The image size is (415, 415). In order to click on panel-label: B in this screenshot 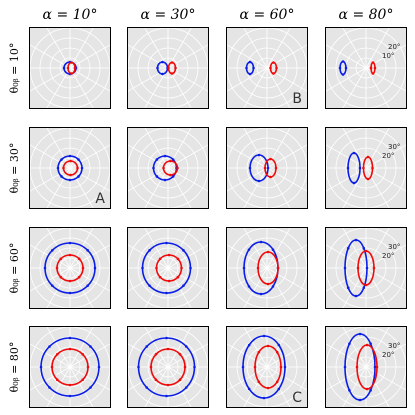, I will do `click(297, 99)`.